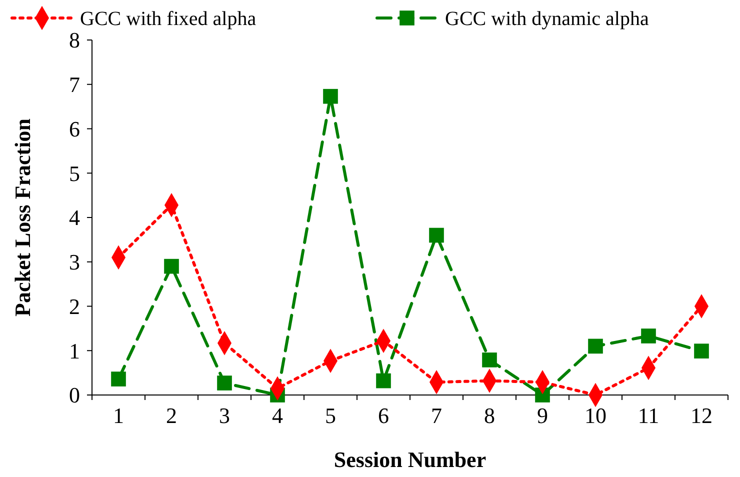  I want to click on x-tick-label: 5, so click(330, 415).